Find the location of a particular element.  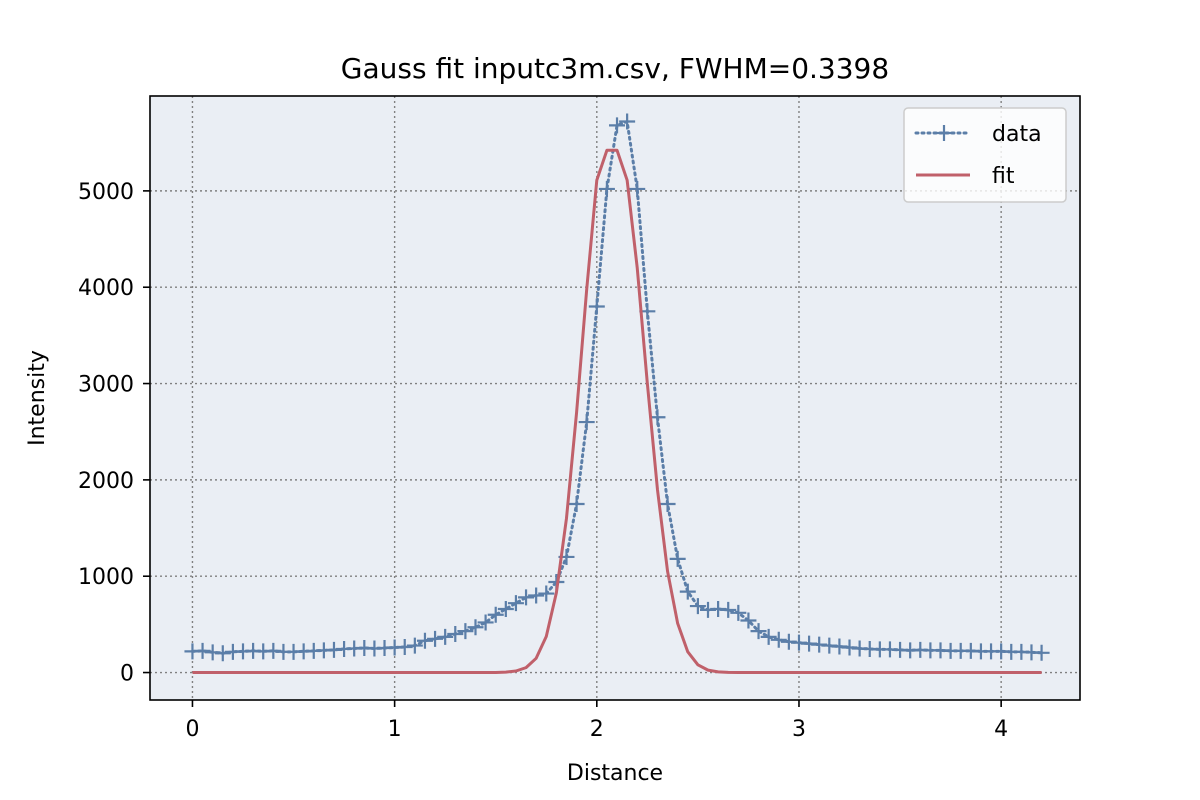

x-tick-label: 0 is located at coordinates (192, 729).